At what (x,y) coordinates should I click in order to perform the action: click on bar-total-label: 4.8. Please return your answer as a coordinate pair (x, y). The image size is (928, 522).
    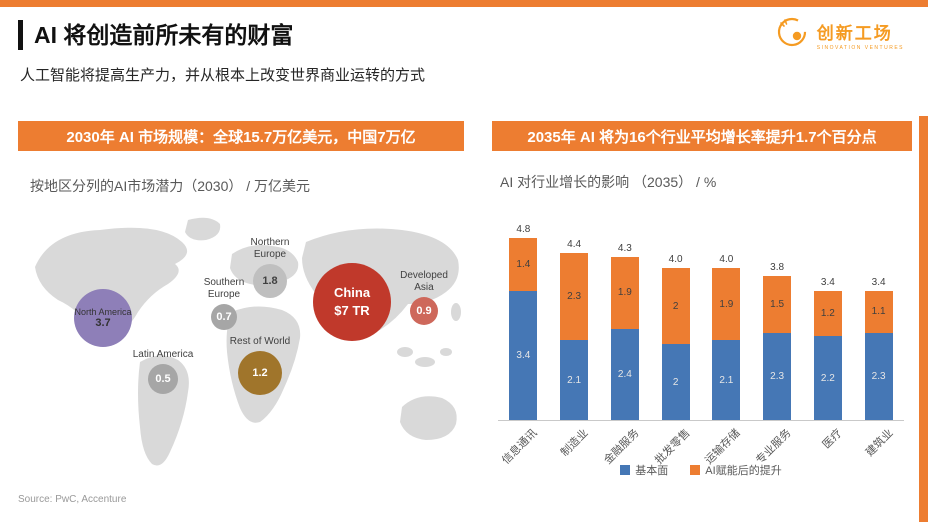
    Looking at the image, I should click on (523, 229).